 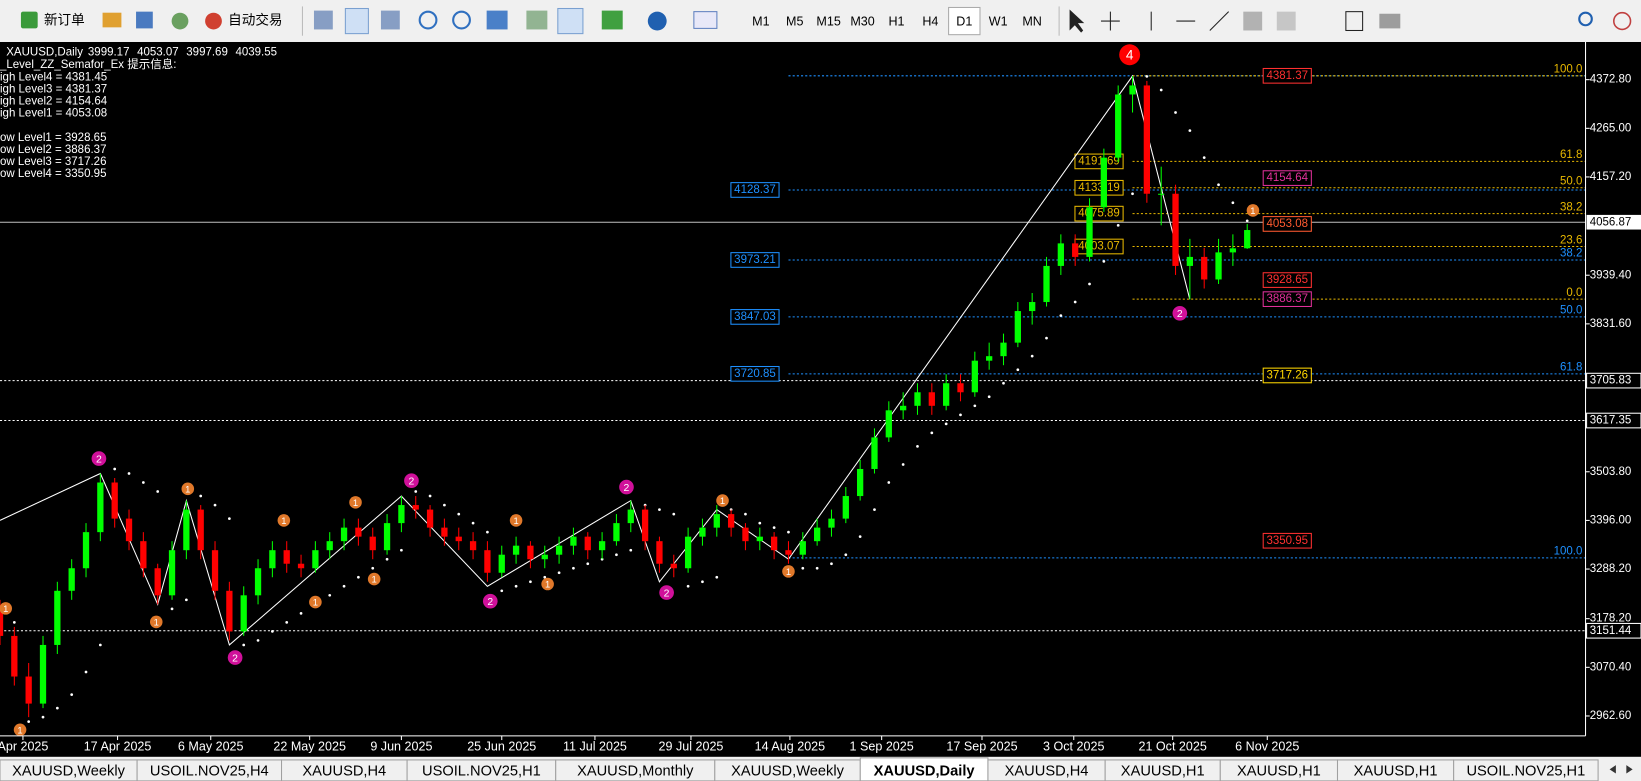 What do you see at coordinates (1571, 155) in the screenshot?
I see `fib-percent: 61.8` at bounding box center [1571, 155].